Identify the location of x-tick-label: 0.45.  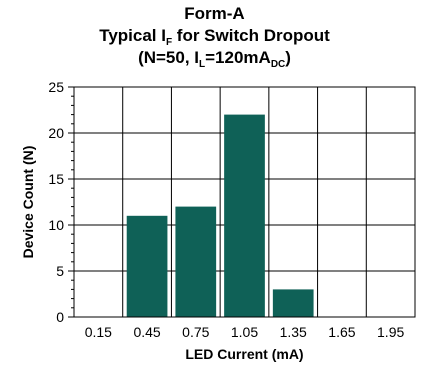
(146, 332).